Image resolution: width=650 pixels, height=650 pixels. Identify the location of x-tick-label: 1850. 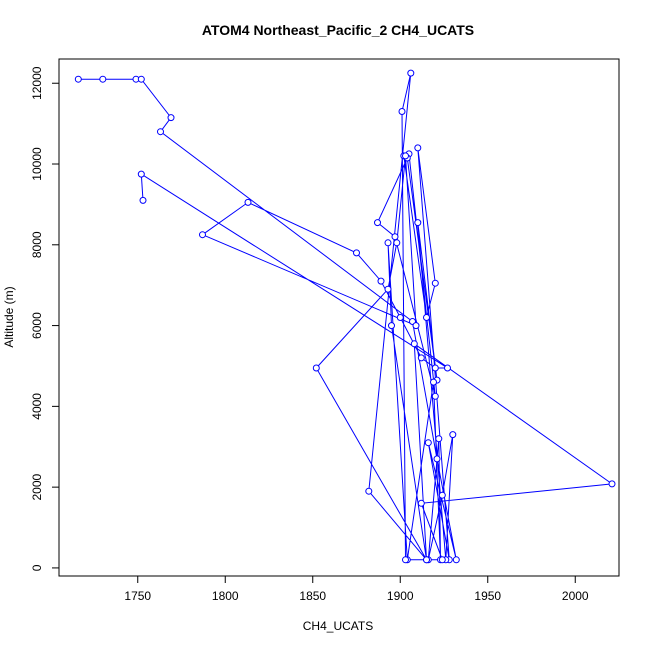
(312, 596).